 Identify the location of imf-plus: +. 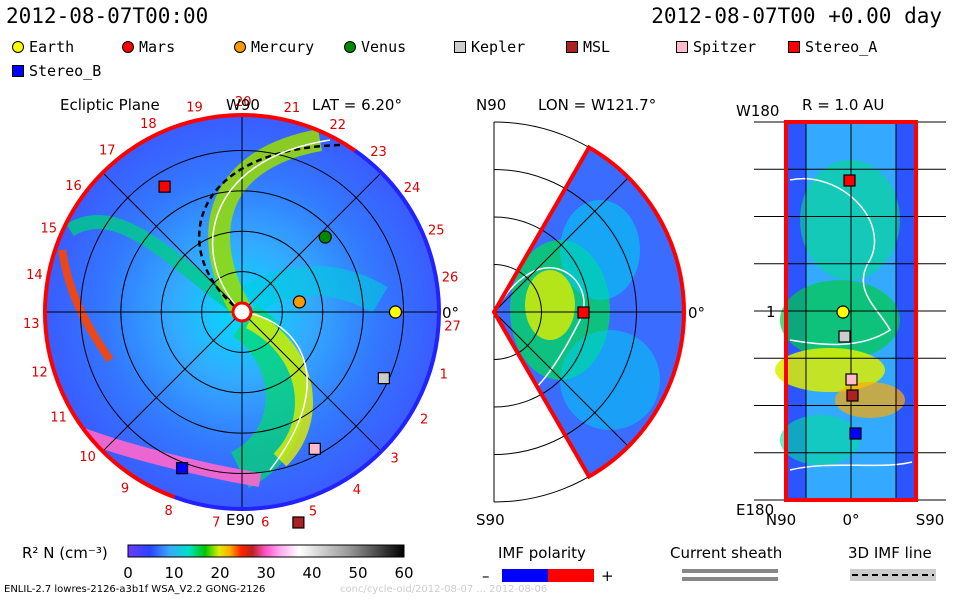
(607, 576).